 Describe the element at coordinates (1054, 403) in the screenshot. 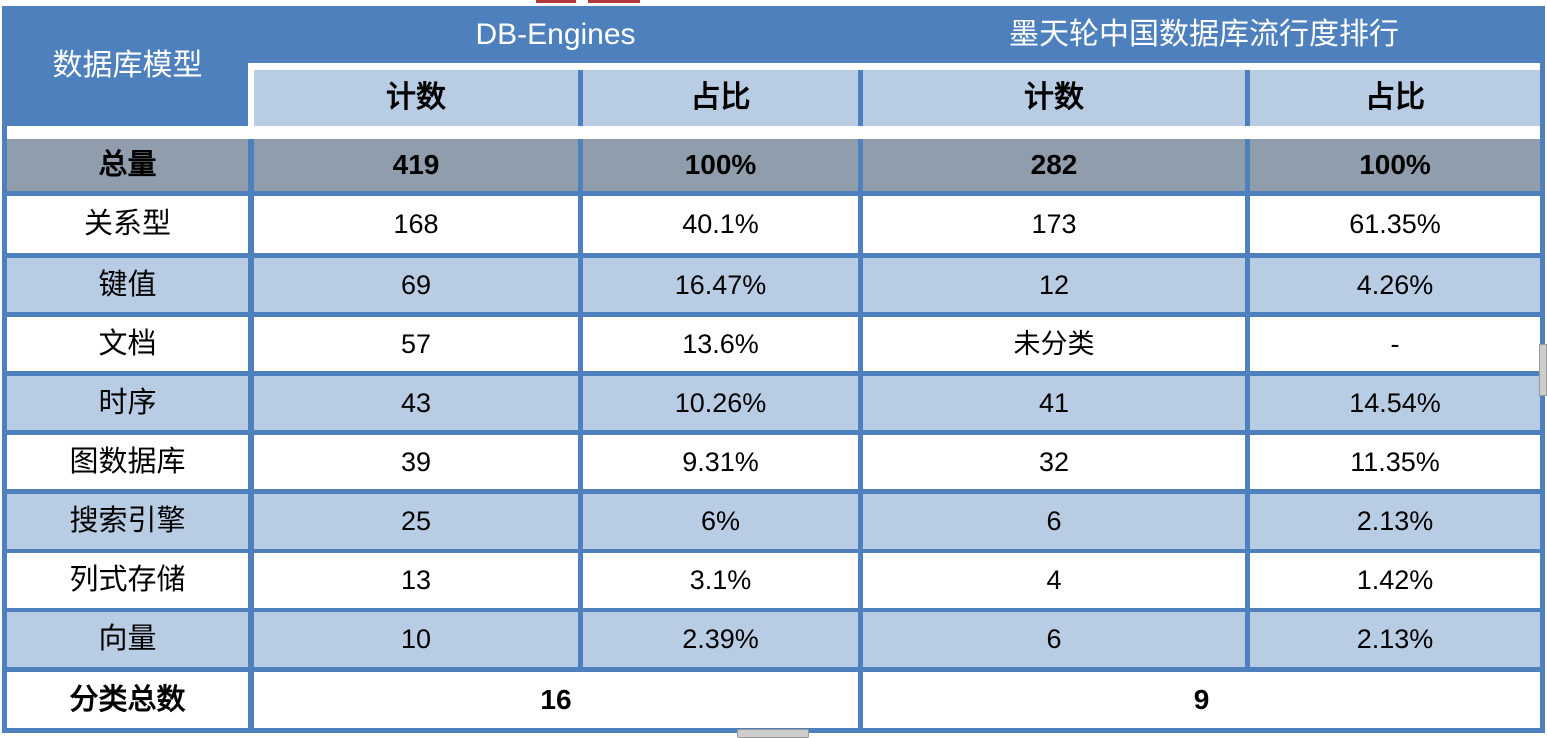

I see `cell-mtl-count: 41` at that location.